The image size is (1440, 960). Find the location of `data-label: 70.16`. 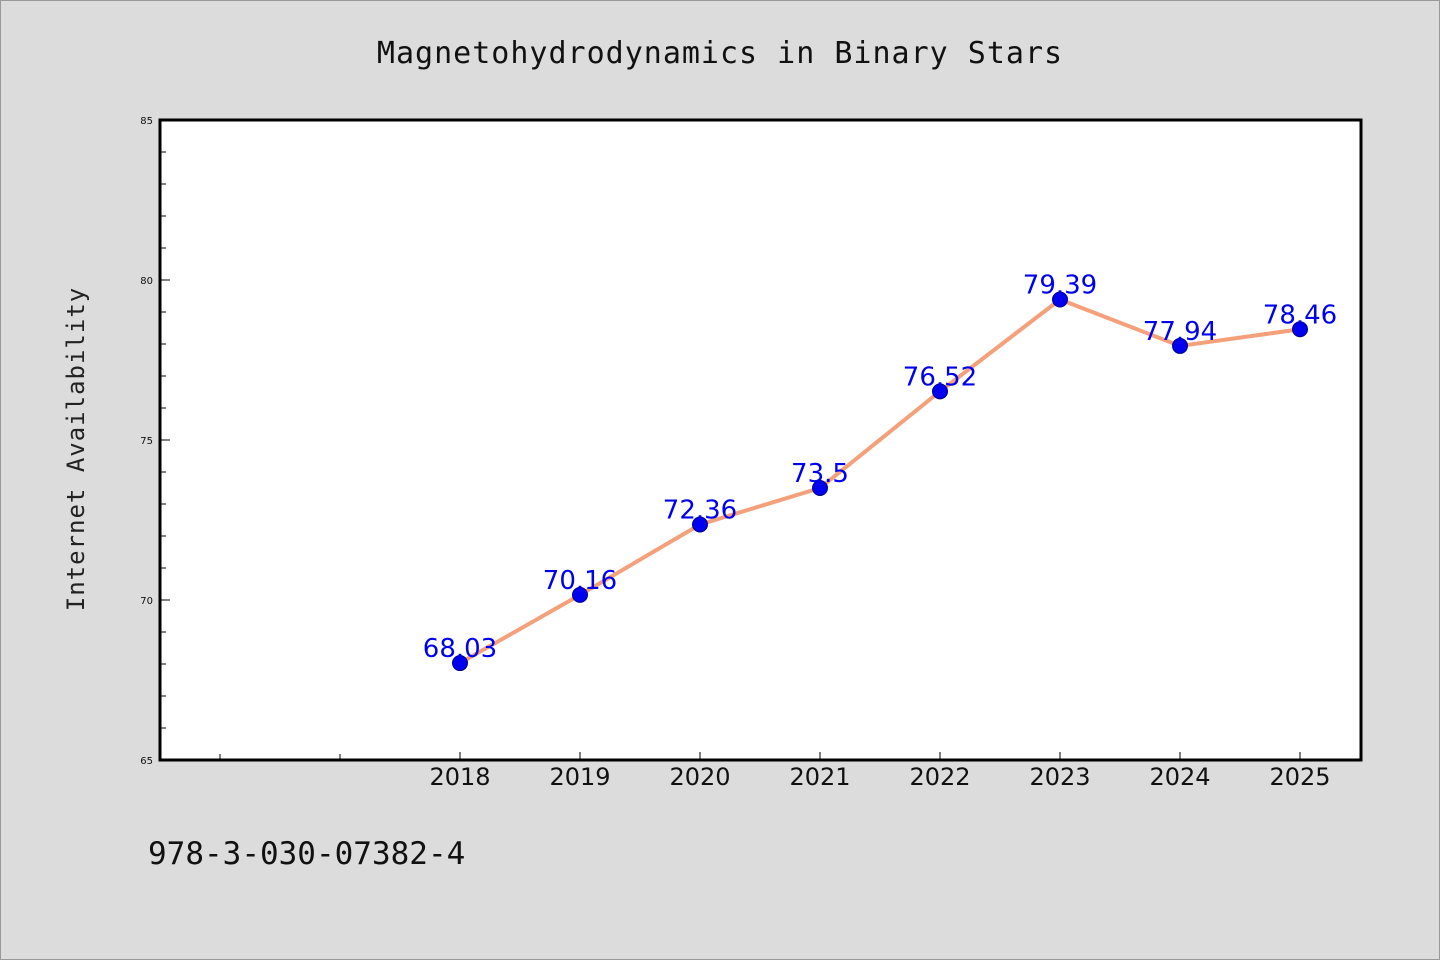

data-label: 70.16 is located at coordinates (580, 581).